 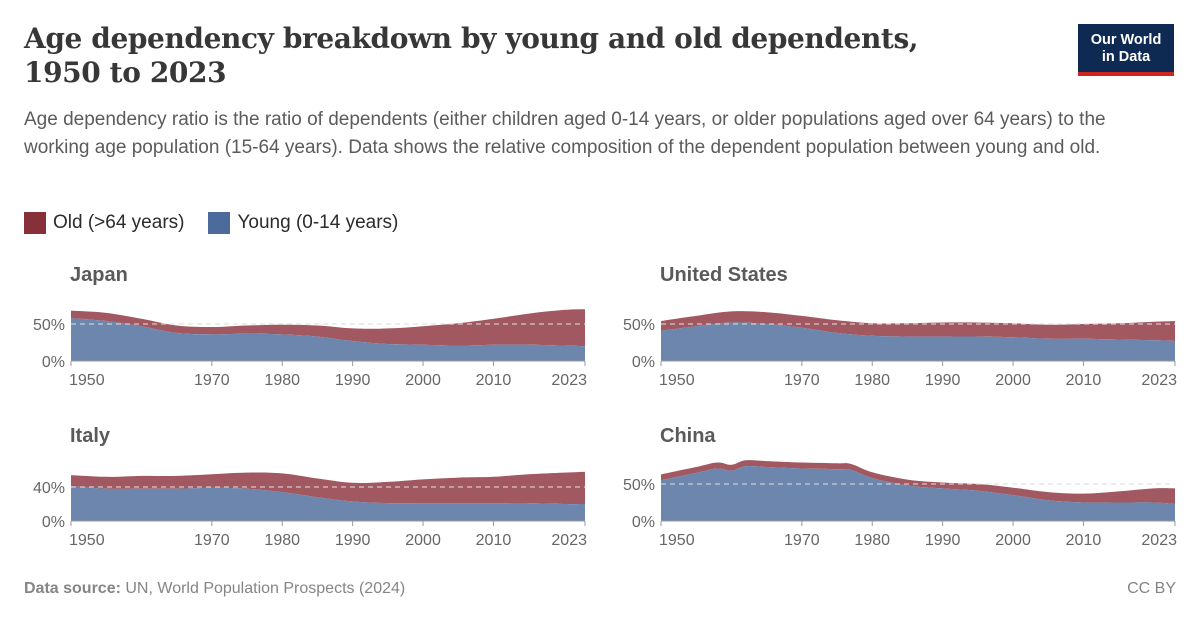 I want to click on area-old-china, so click(x=918, y=482).